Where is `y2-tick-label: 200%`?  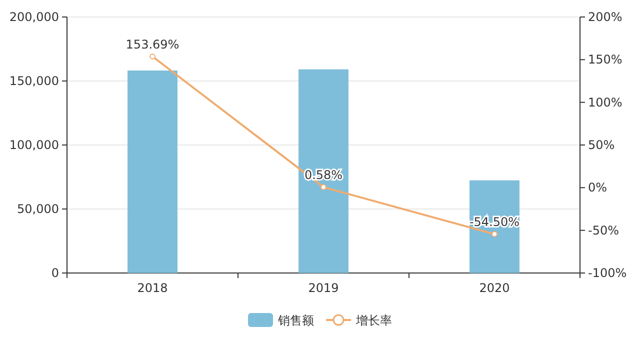 y2-tick-label: 200% is located at coordinates (605, 17).